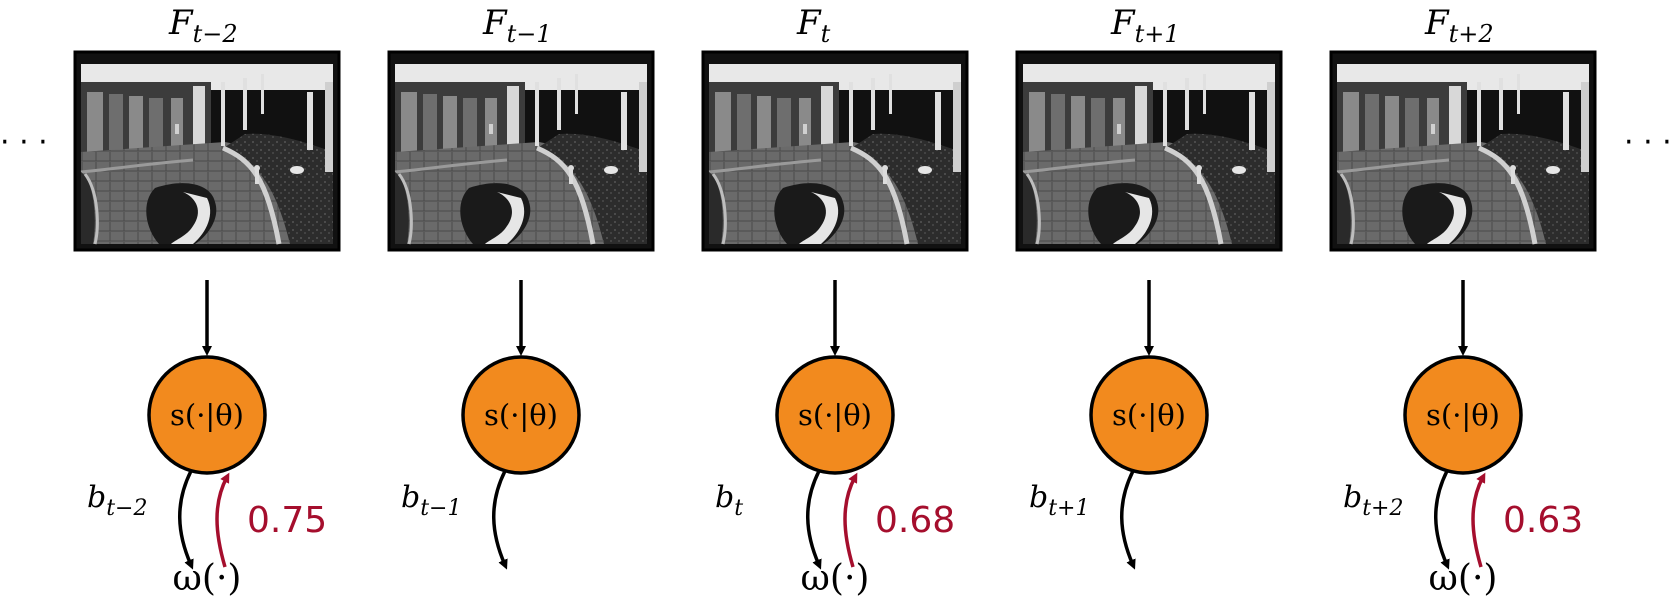  Describe the element at coordinates (24, 142) in the screenshot. I see `ellipsis-left: · · ·` at that location.